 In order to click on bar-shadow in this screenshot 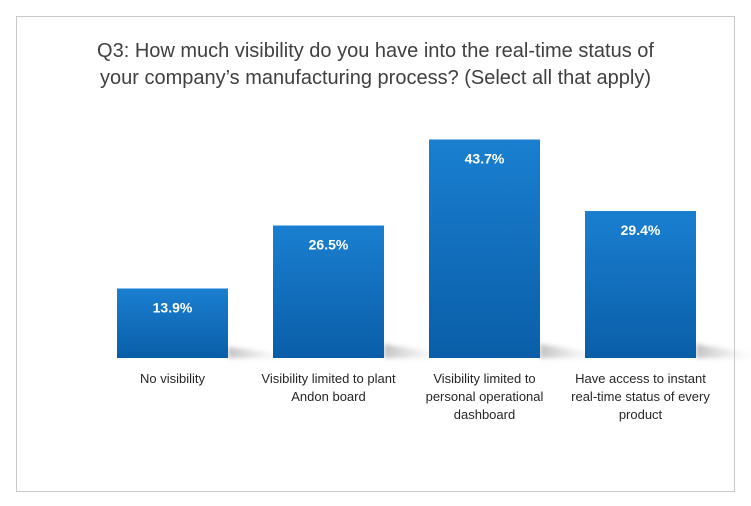, I will do `click(723, 351)`.